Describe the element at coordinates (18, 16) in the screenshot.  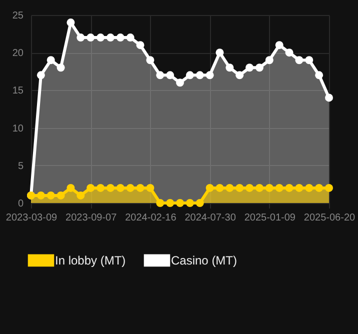
I see `y-tick-label: 25` at that location.